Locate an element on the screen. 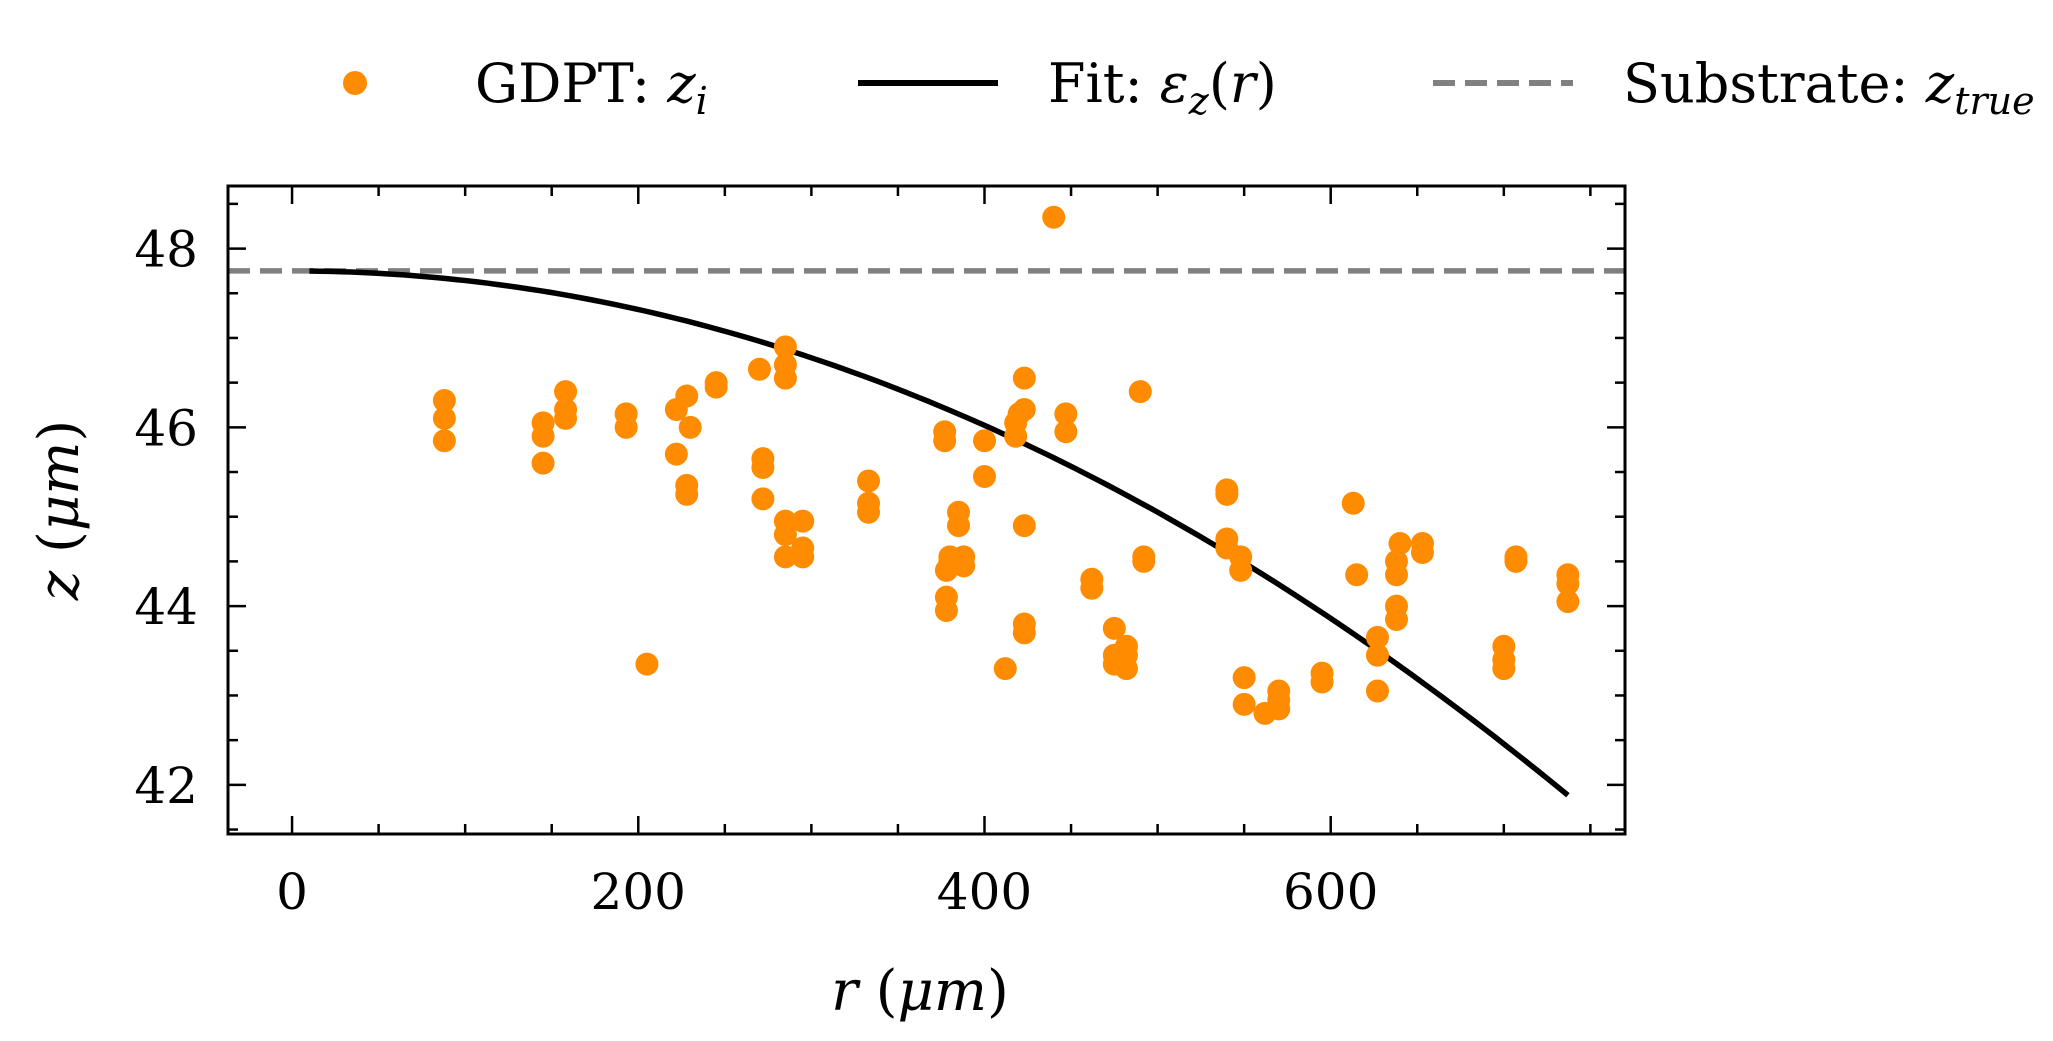 This screenshot has height=1041, width=2053. legend-entry-substrate: Substrate: ztrue is located at coordinates (1734, 87).